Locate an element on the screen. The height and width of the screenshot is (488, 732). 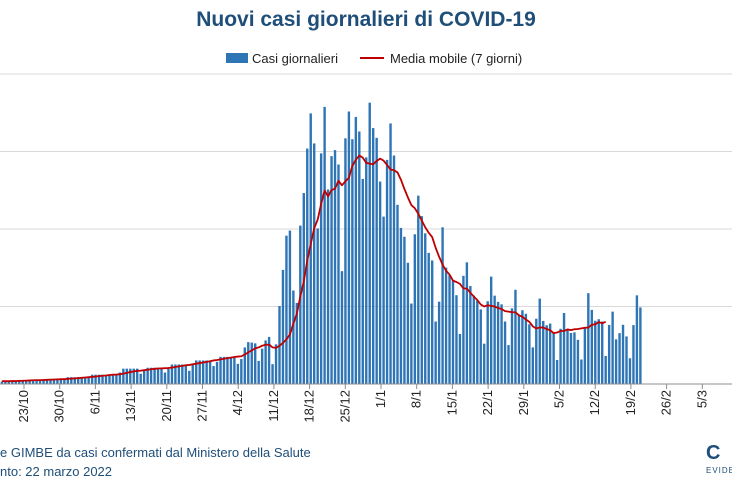
x-tick-label: 22/1 is located at coordinates (487, 402).